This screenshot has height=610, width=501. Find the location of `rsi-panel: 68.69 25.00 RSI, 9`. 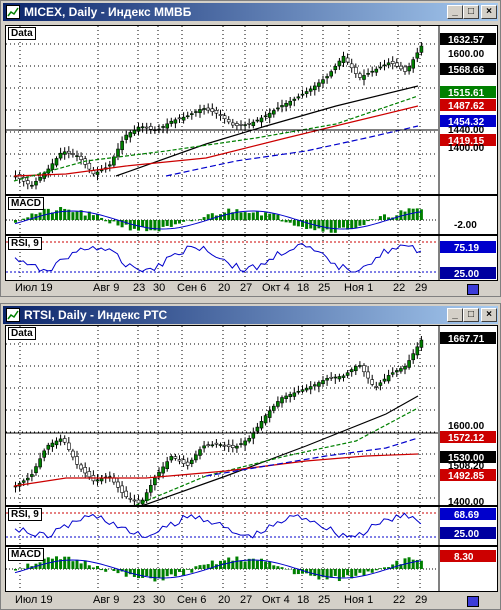

rsi-panel: 68.69 25.00 RSI, 9 is located at coordinates (251, 526).